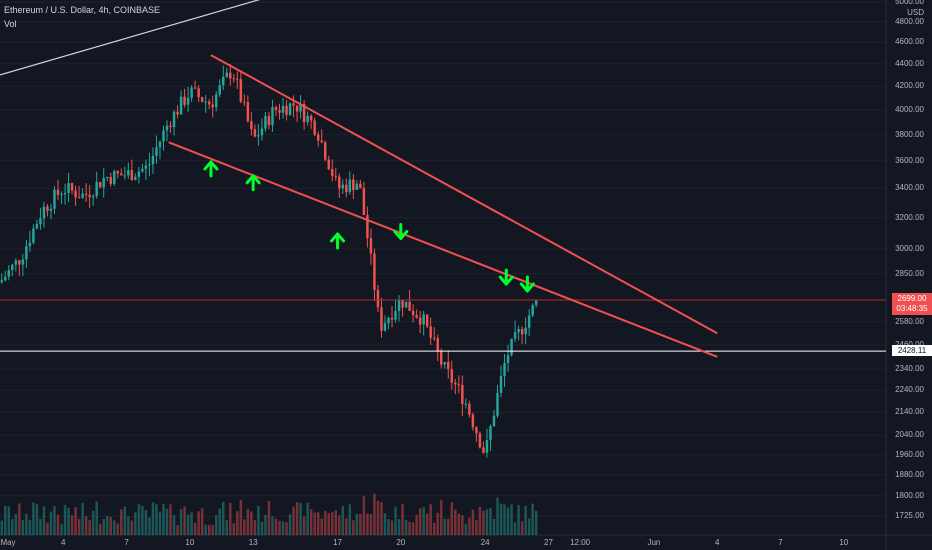  I want to click on price-tick-label: 3800.00, so click(909, 134).